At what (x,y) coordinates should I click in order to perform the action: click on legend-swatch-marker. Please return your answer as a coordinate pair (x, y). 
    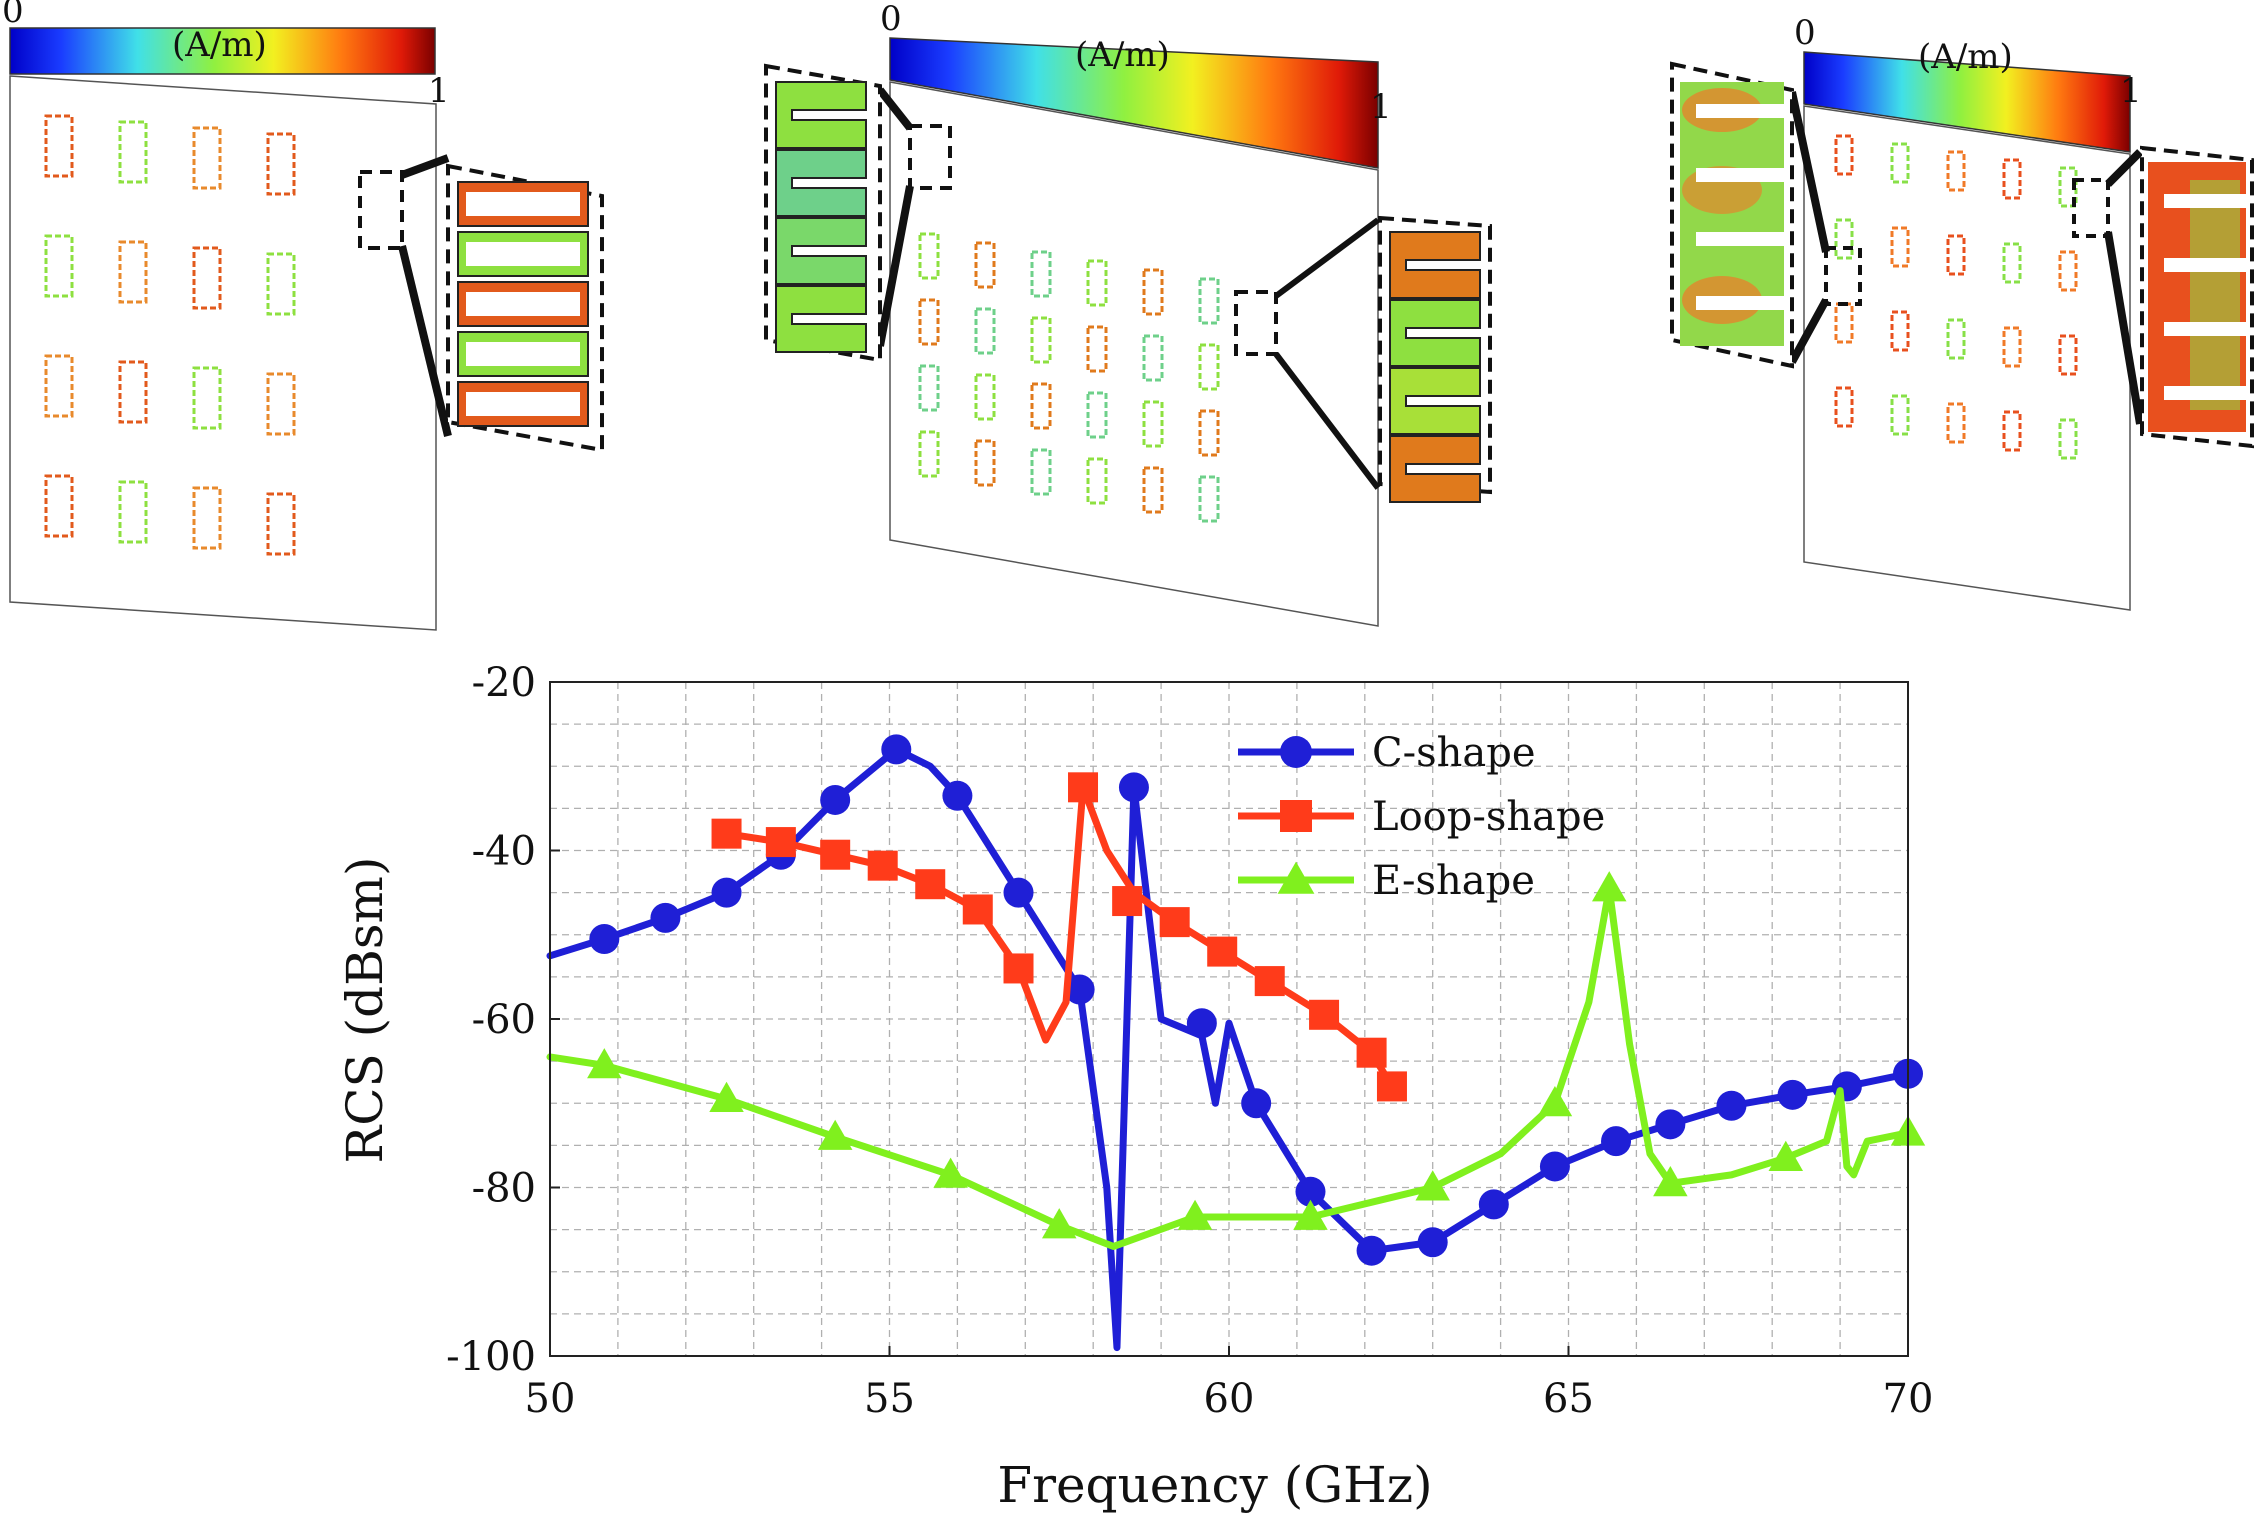
    Looking at the image, I should click on (1296, 816).